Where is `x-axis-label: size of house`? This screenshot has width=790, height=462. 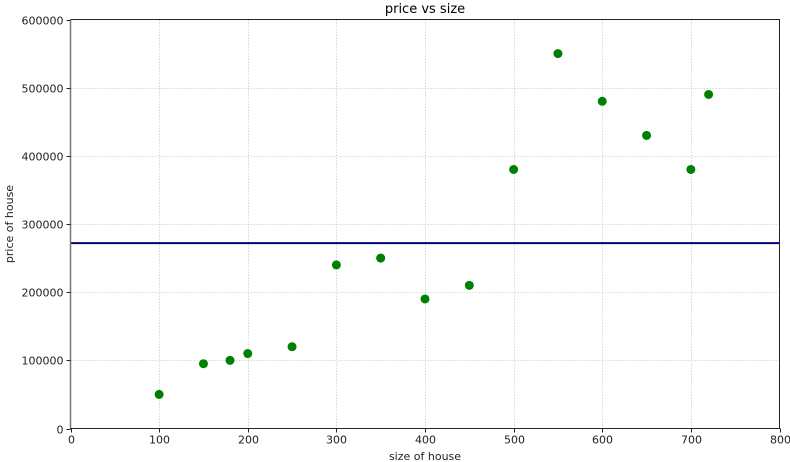 x-axis-label: size of house is located at coordinates (425, 456).